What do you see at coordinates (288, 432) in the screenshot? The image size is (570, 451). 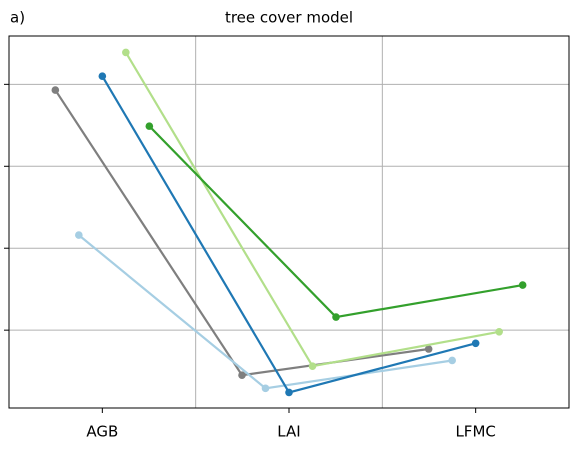 I see `x-tick-label: LAI` at bounding box center [288, 432].